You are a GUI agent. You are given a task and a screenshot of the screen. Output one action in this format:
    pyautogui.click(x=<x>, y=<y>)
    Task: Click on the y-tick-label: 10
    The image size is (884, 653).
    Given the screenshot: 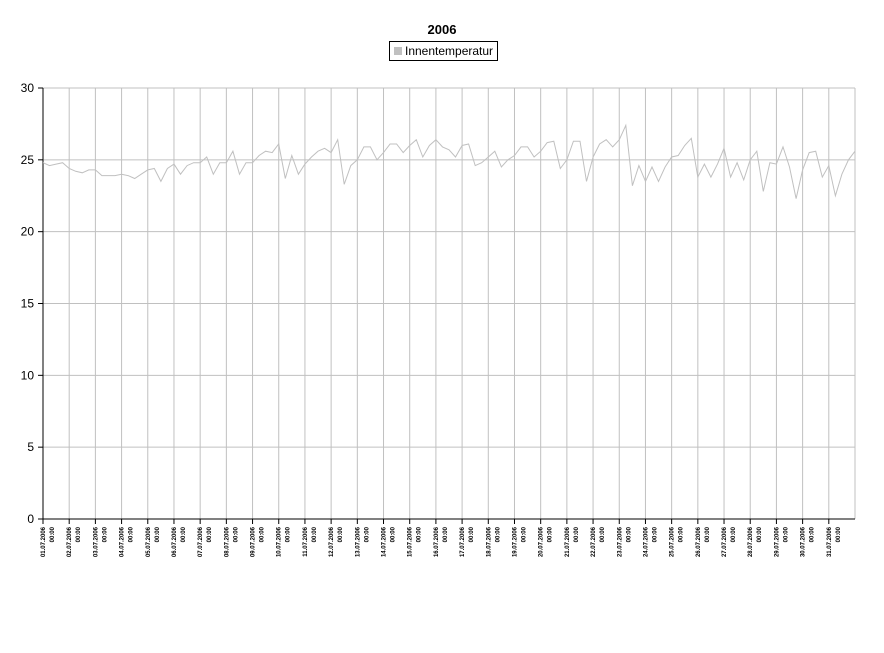 What is the action you would take?
    pyautogui.click(x=28, y=375)
    